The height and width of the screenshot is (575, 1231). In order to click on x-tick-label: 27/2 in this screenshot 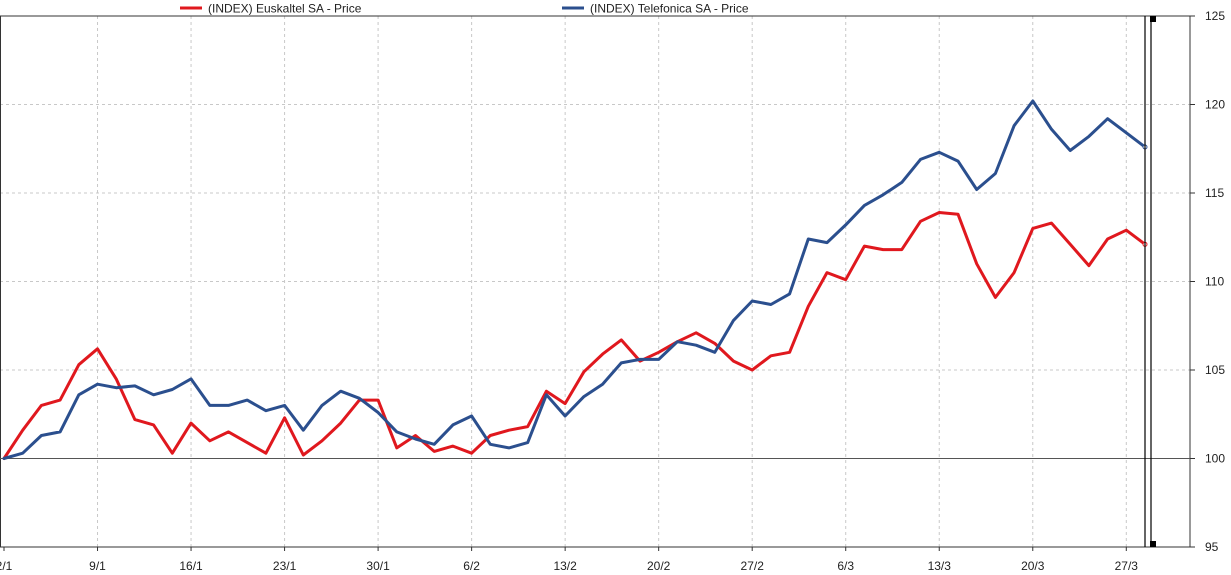, I will do `click(753, 566)`.